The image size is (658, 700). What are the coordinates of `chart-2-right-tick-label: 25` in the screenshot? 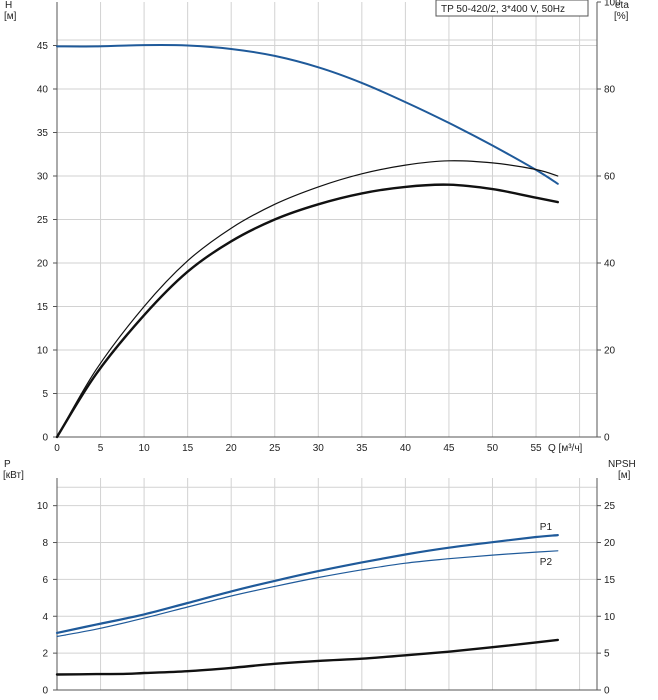 It's located at (610, 506).